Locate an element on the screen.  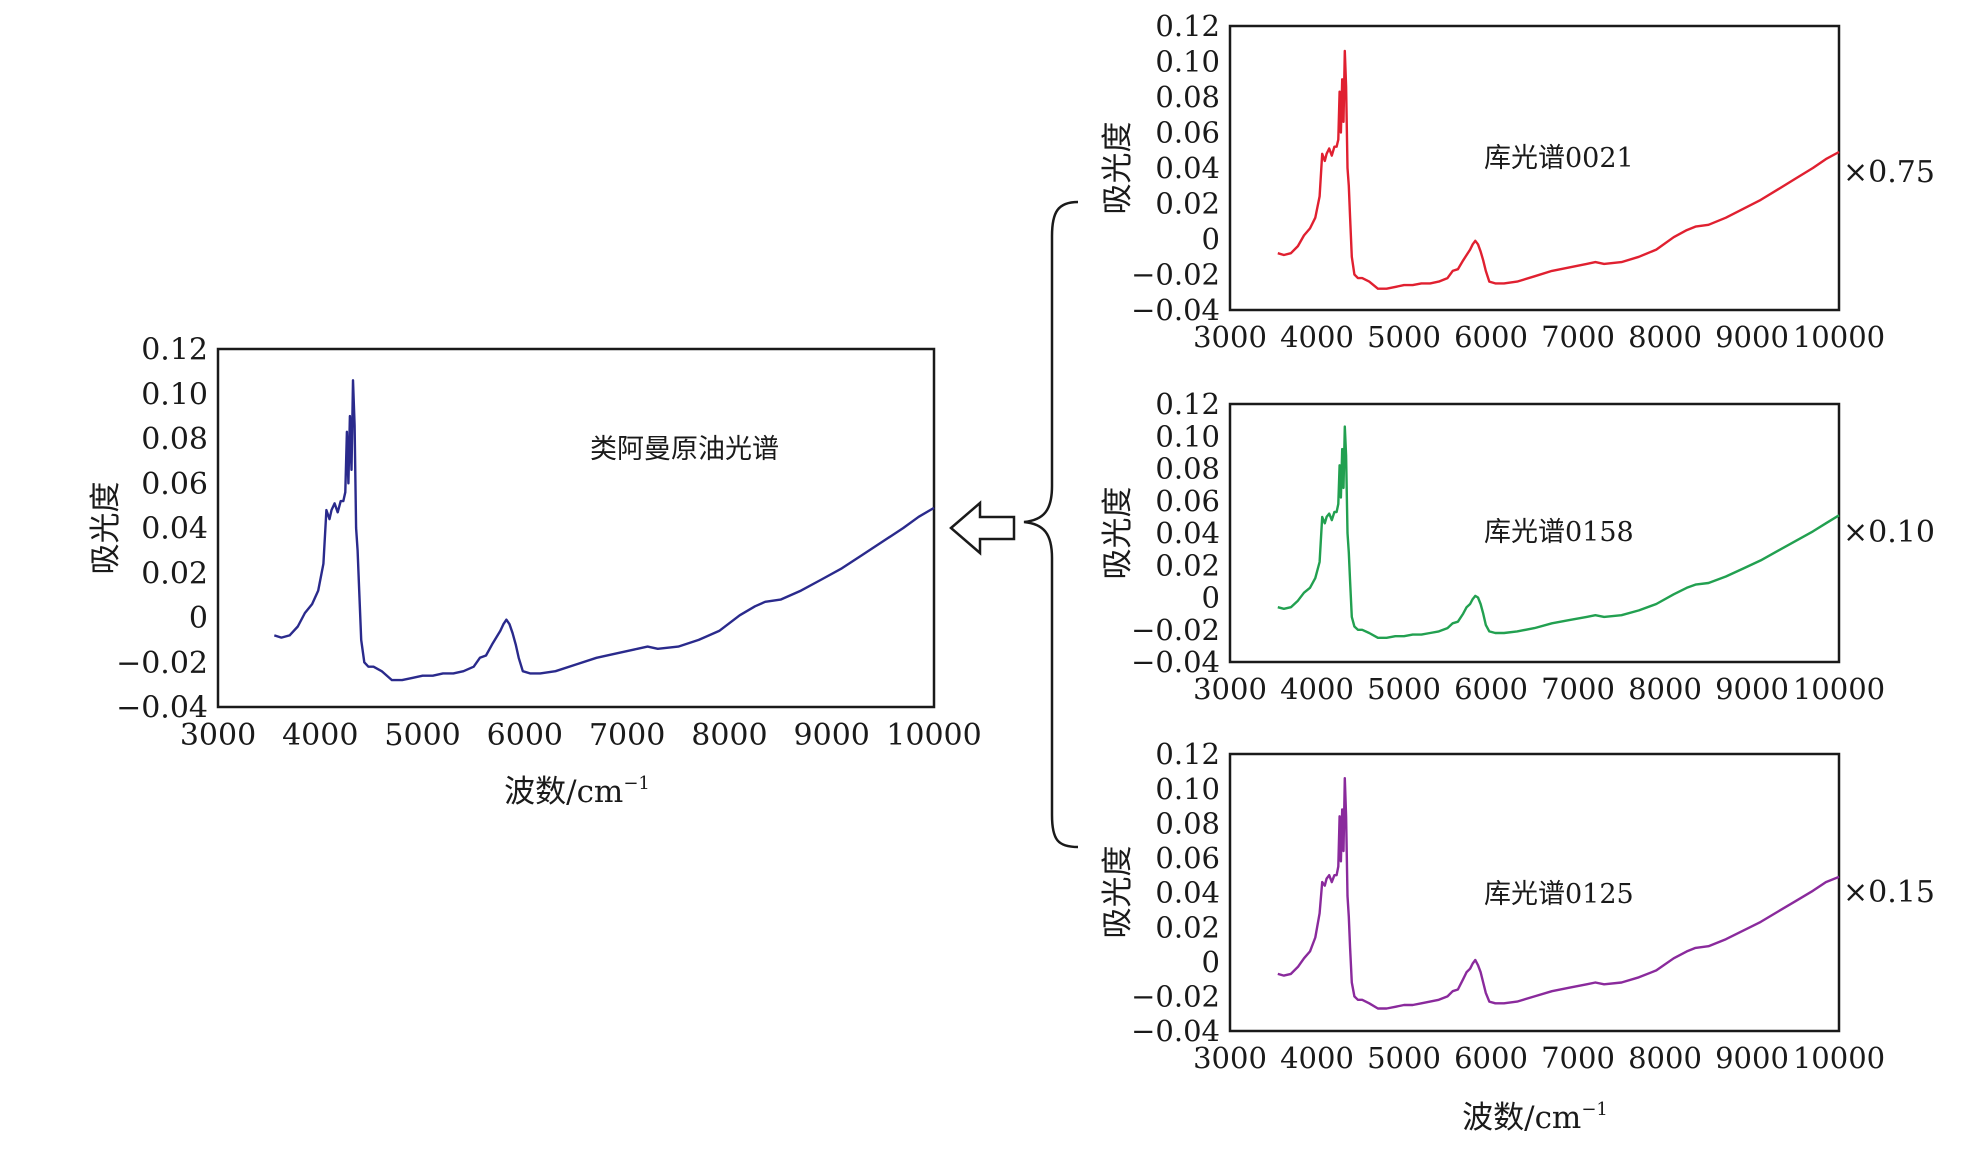
grouping-brace is located at coordinates (1051, 524).